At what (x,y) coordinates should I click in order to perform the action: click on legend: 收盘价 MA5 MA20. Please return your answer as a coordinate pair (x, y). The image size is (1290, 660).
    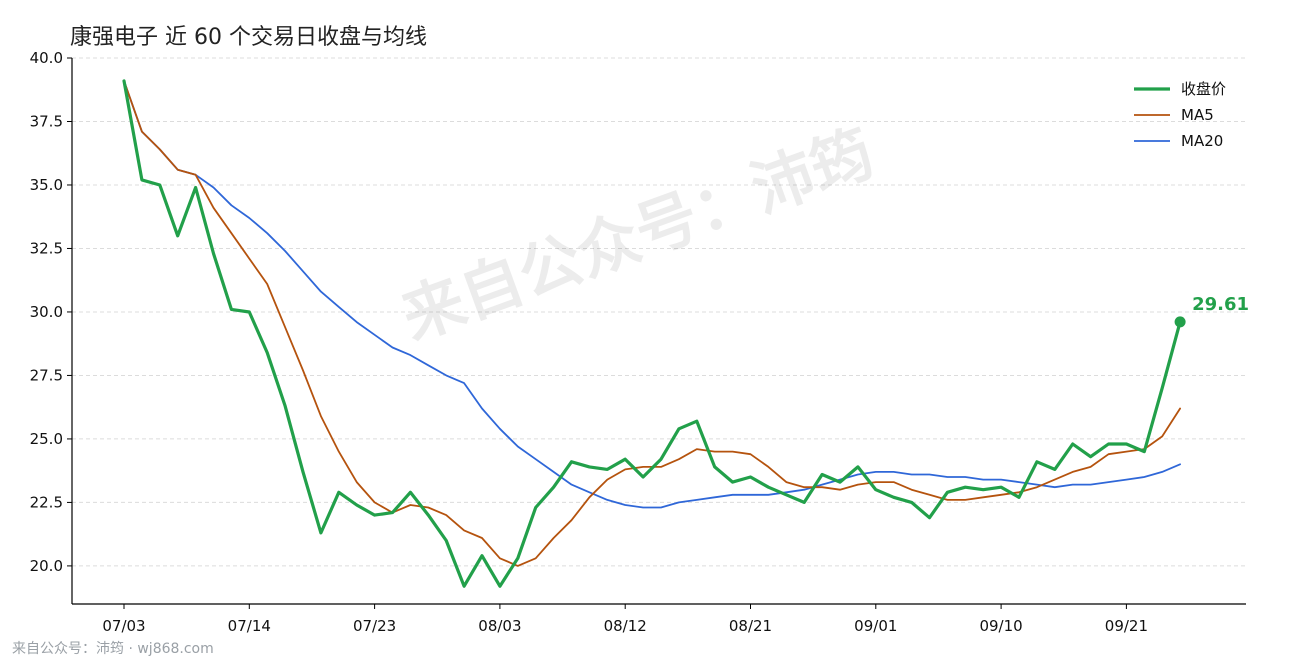
    Looking at the image, I should click on (1180, 115).